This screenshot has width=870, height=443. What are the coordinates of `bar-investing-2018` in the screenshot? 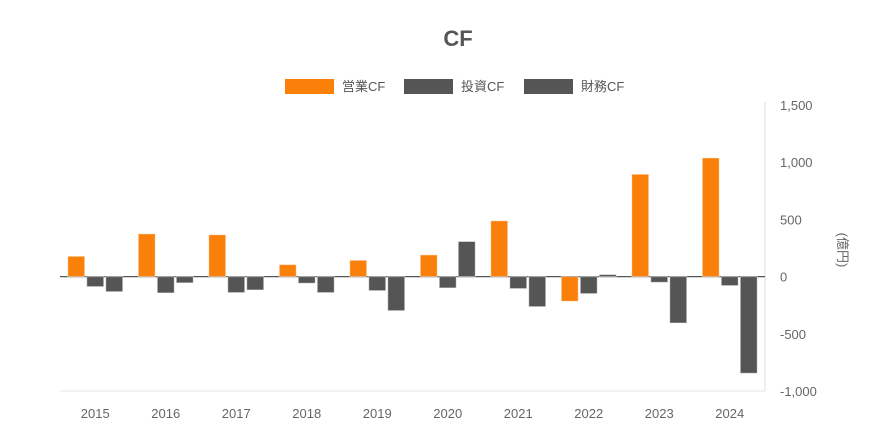 It's located at (306, 280).